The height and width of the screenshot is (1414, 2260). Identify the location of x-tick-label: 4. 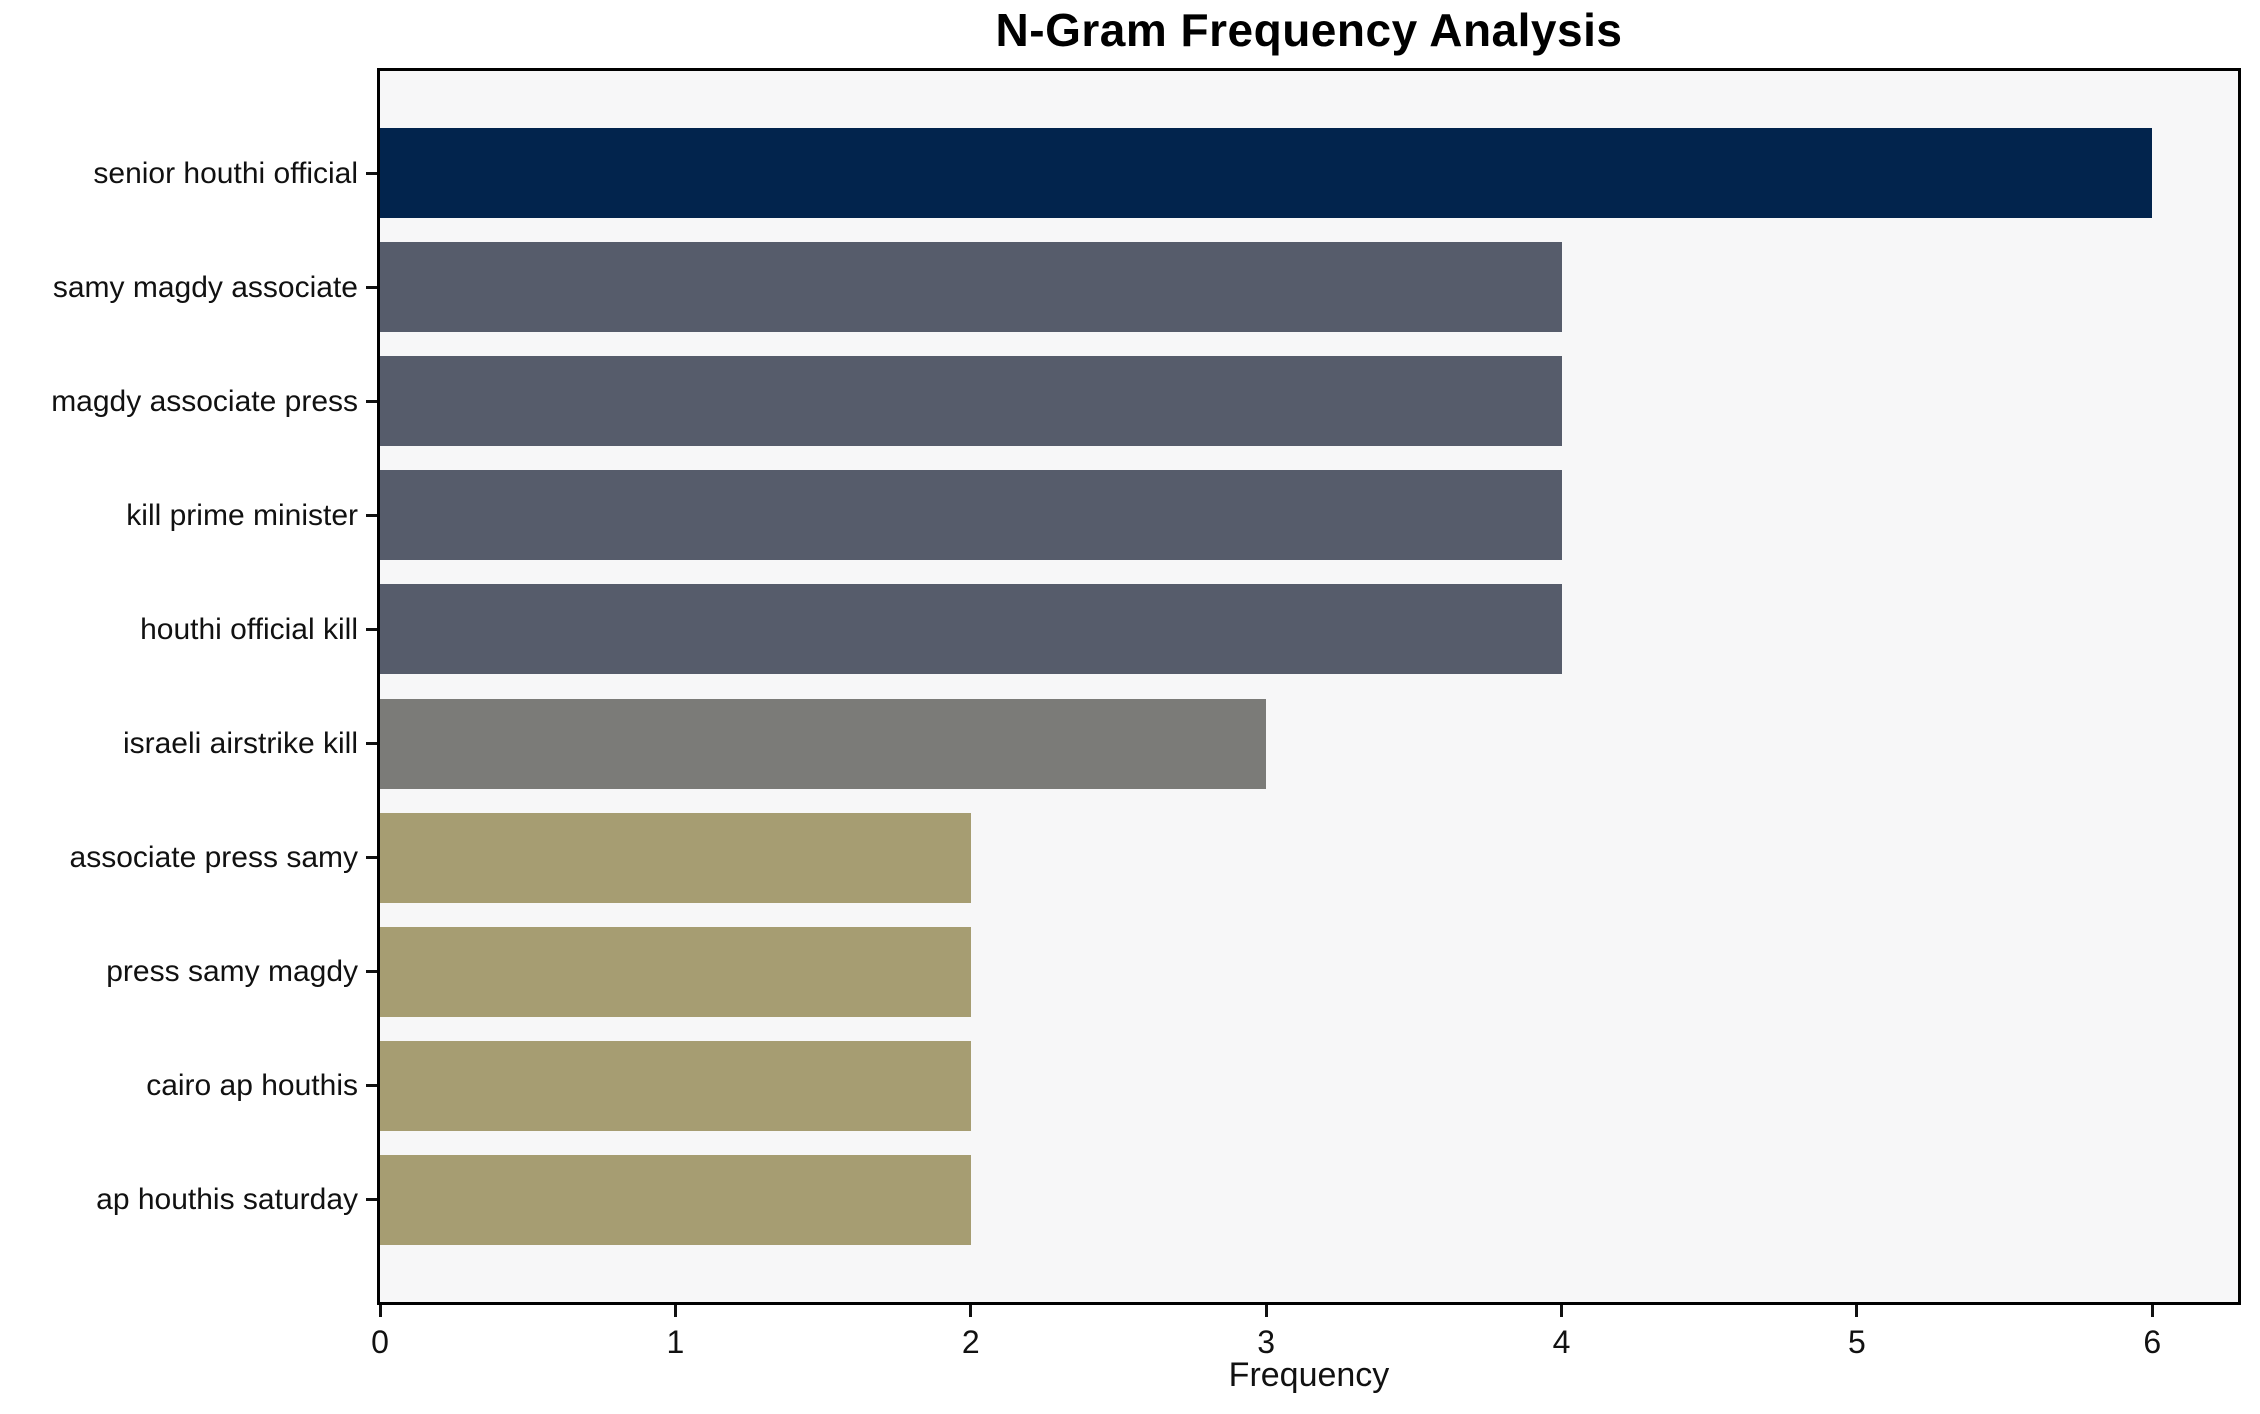
(1561, 1342).